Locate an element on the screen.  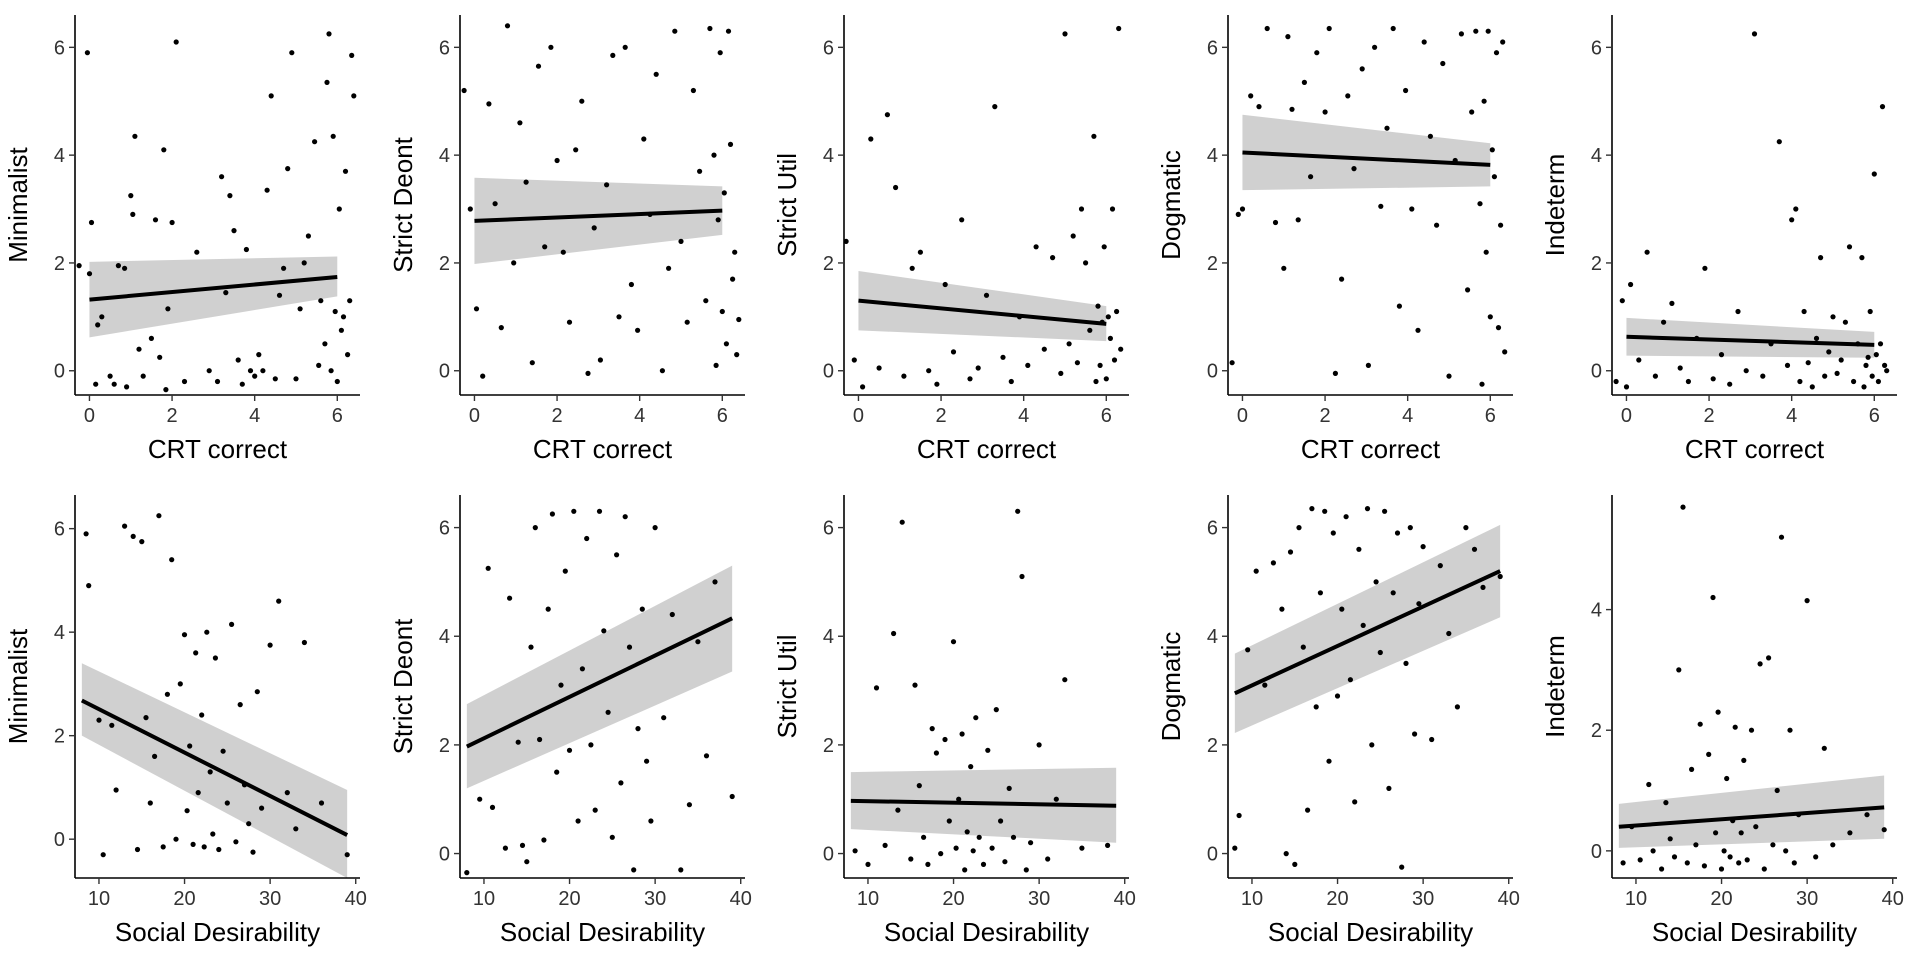
x-tick-label: 4 is located at coordinates (1407, 416).